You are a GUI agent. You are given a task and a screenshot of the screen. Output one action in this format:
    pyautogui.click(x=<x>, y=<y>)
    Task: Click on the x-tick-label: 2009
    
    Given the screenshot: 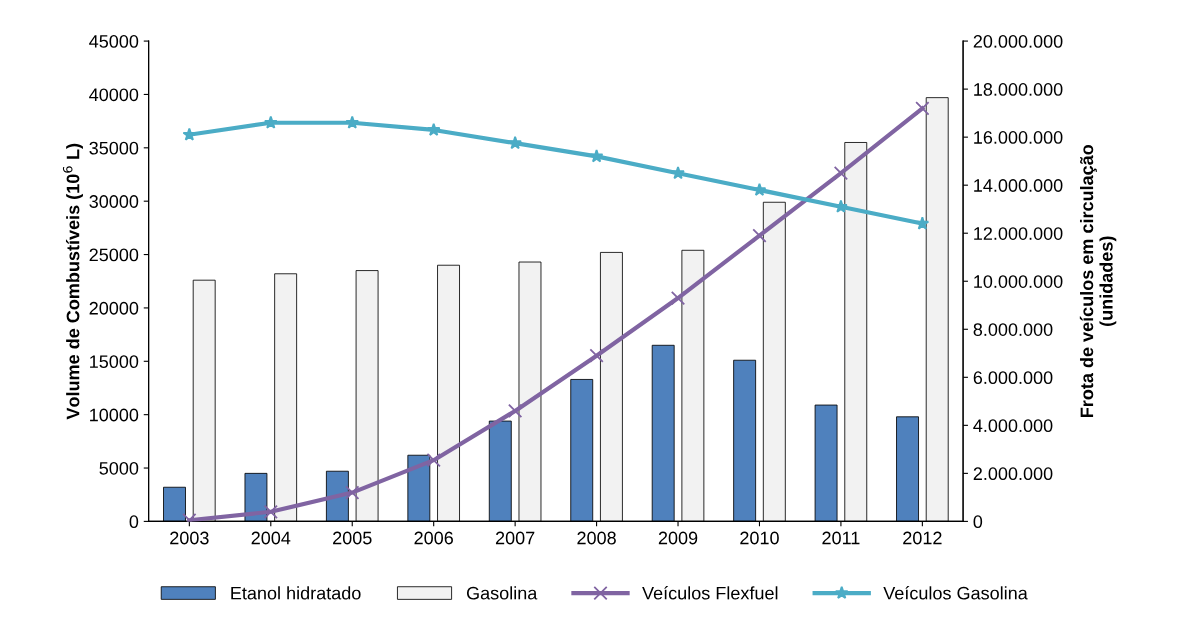 What is the action you would take?
    pyautogui.click(x=678, y=538)
    